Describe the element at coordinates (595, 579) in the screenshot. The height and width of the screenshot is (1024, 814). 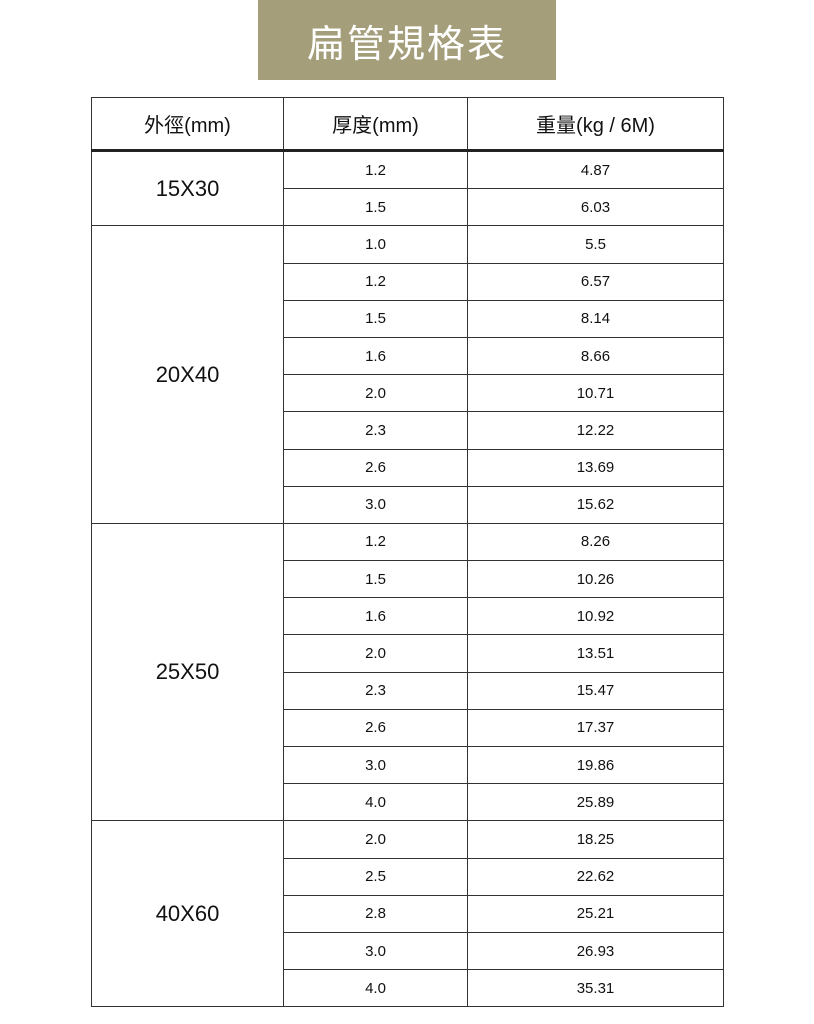
I see `weight-cell: 10.26` at that location.